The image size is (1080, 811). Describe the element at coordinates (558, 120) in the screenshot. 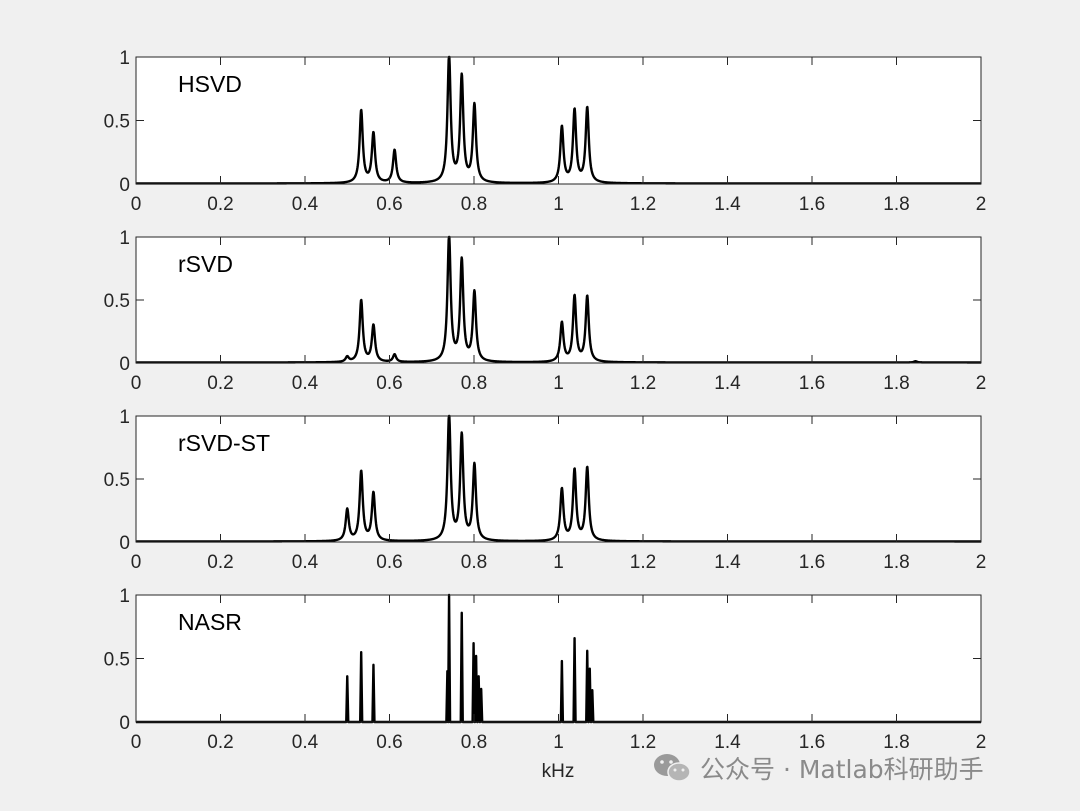

I see `series-line-hsvd` at that location.